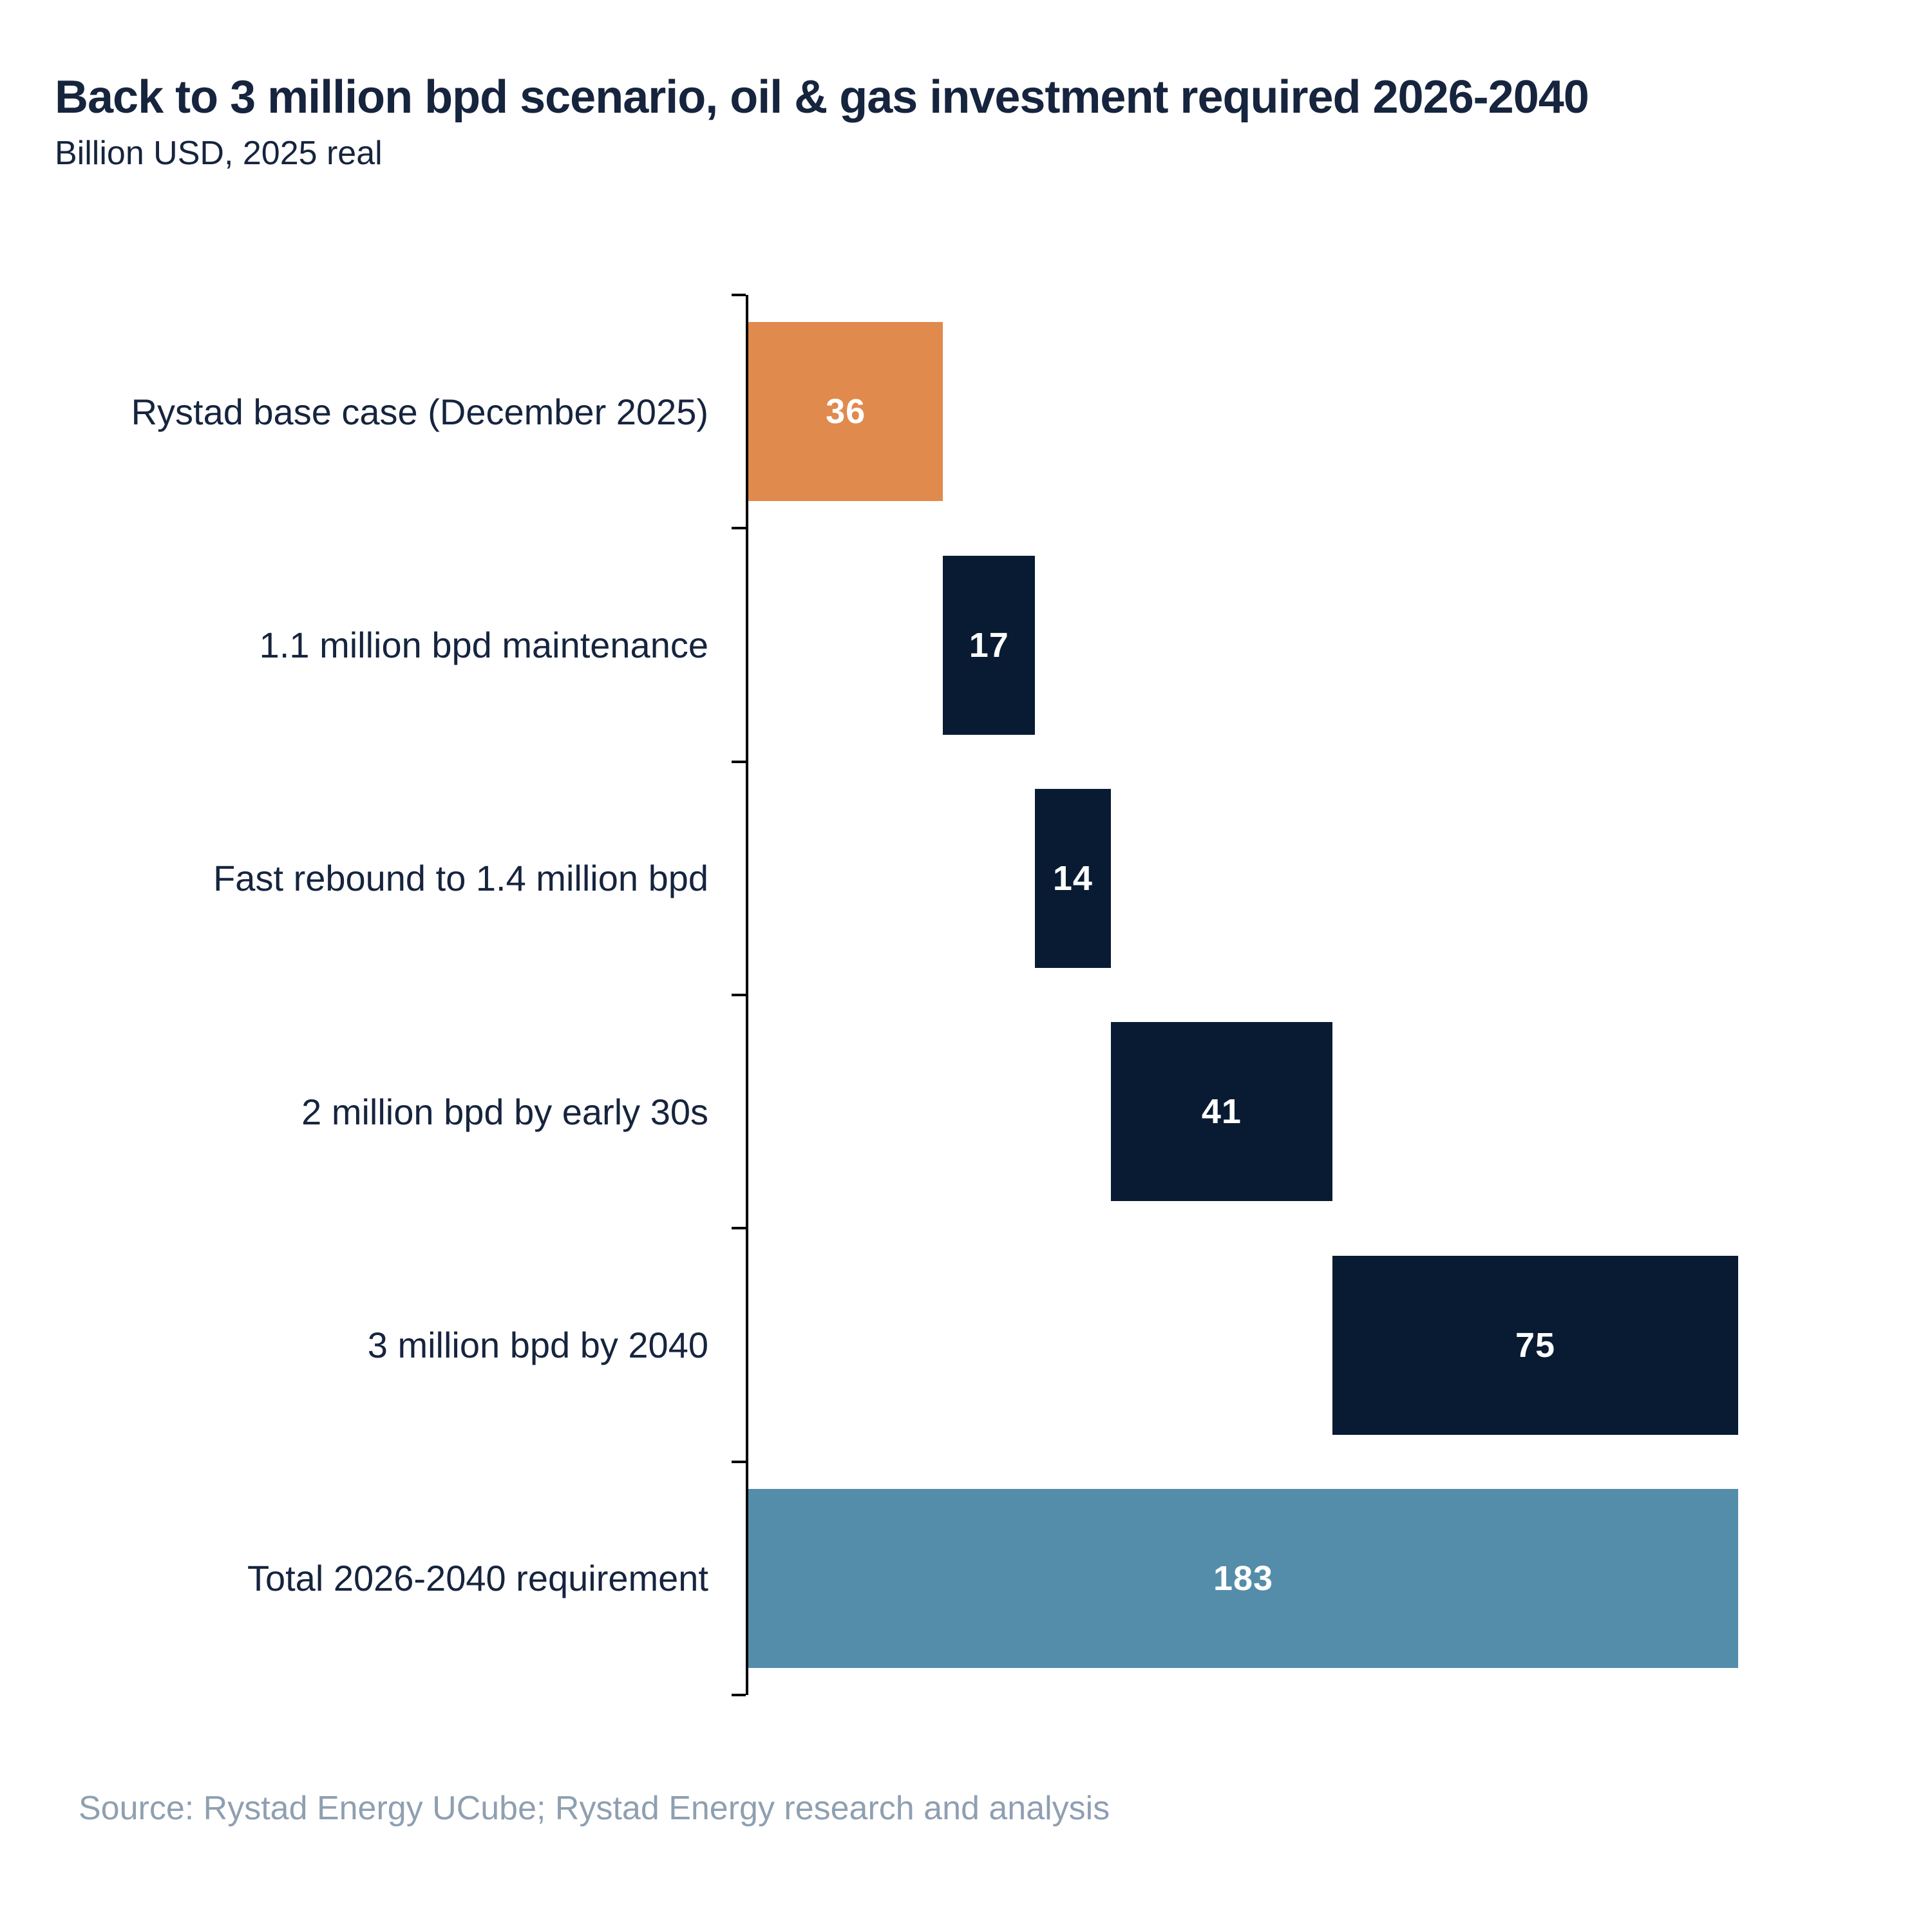  Describe the element at coordinates (219, 153) in the screenshot. I see `chart-subtitle: Billion USD, 2025 real` at that location.